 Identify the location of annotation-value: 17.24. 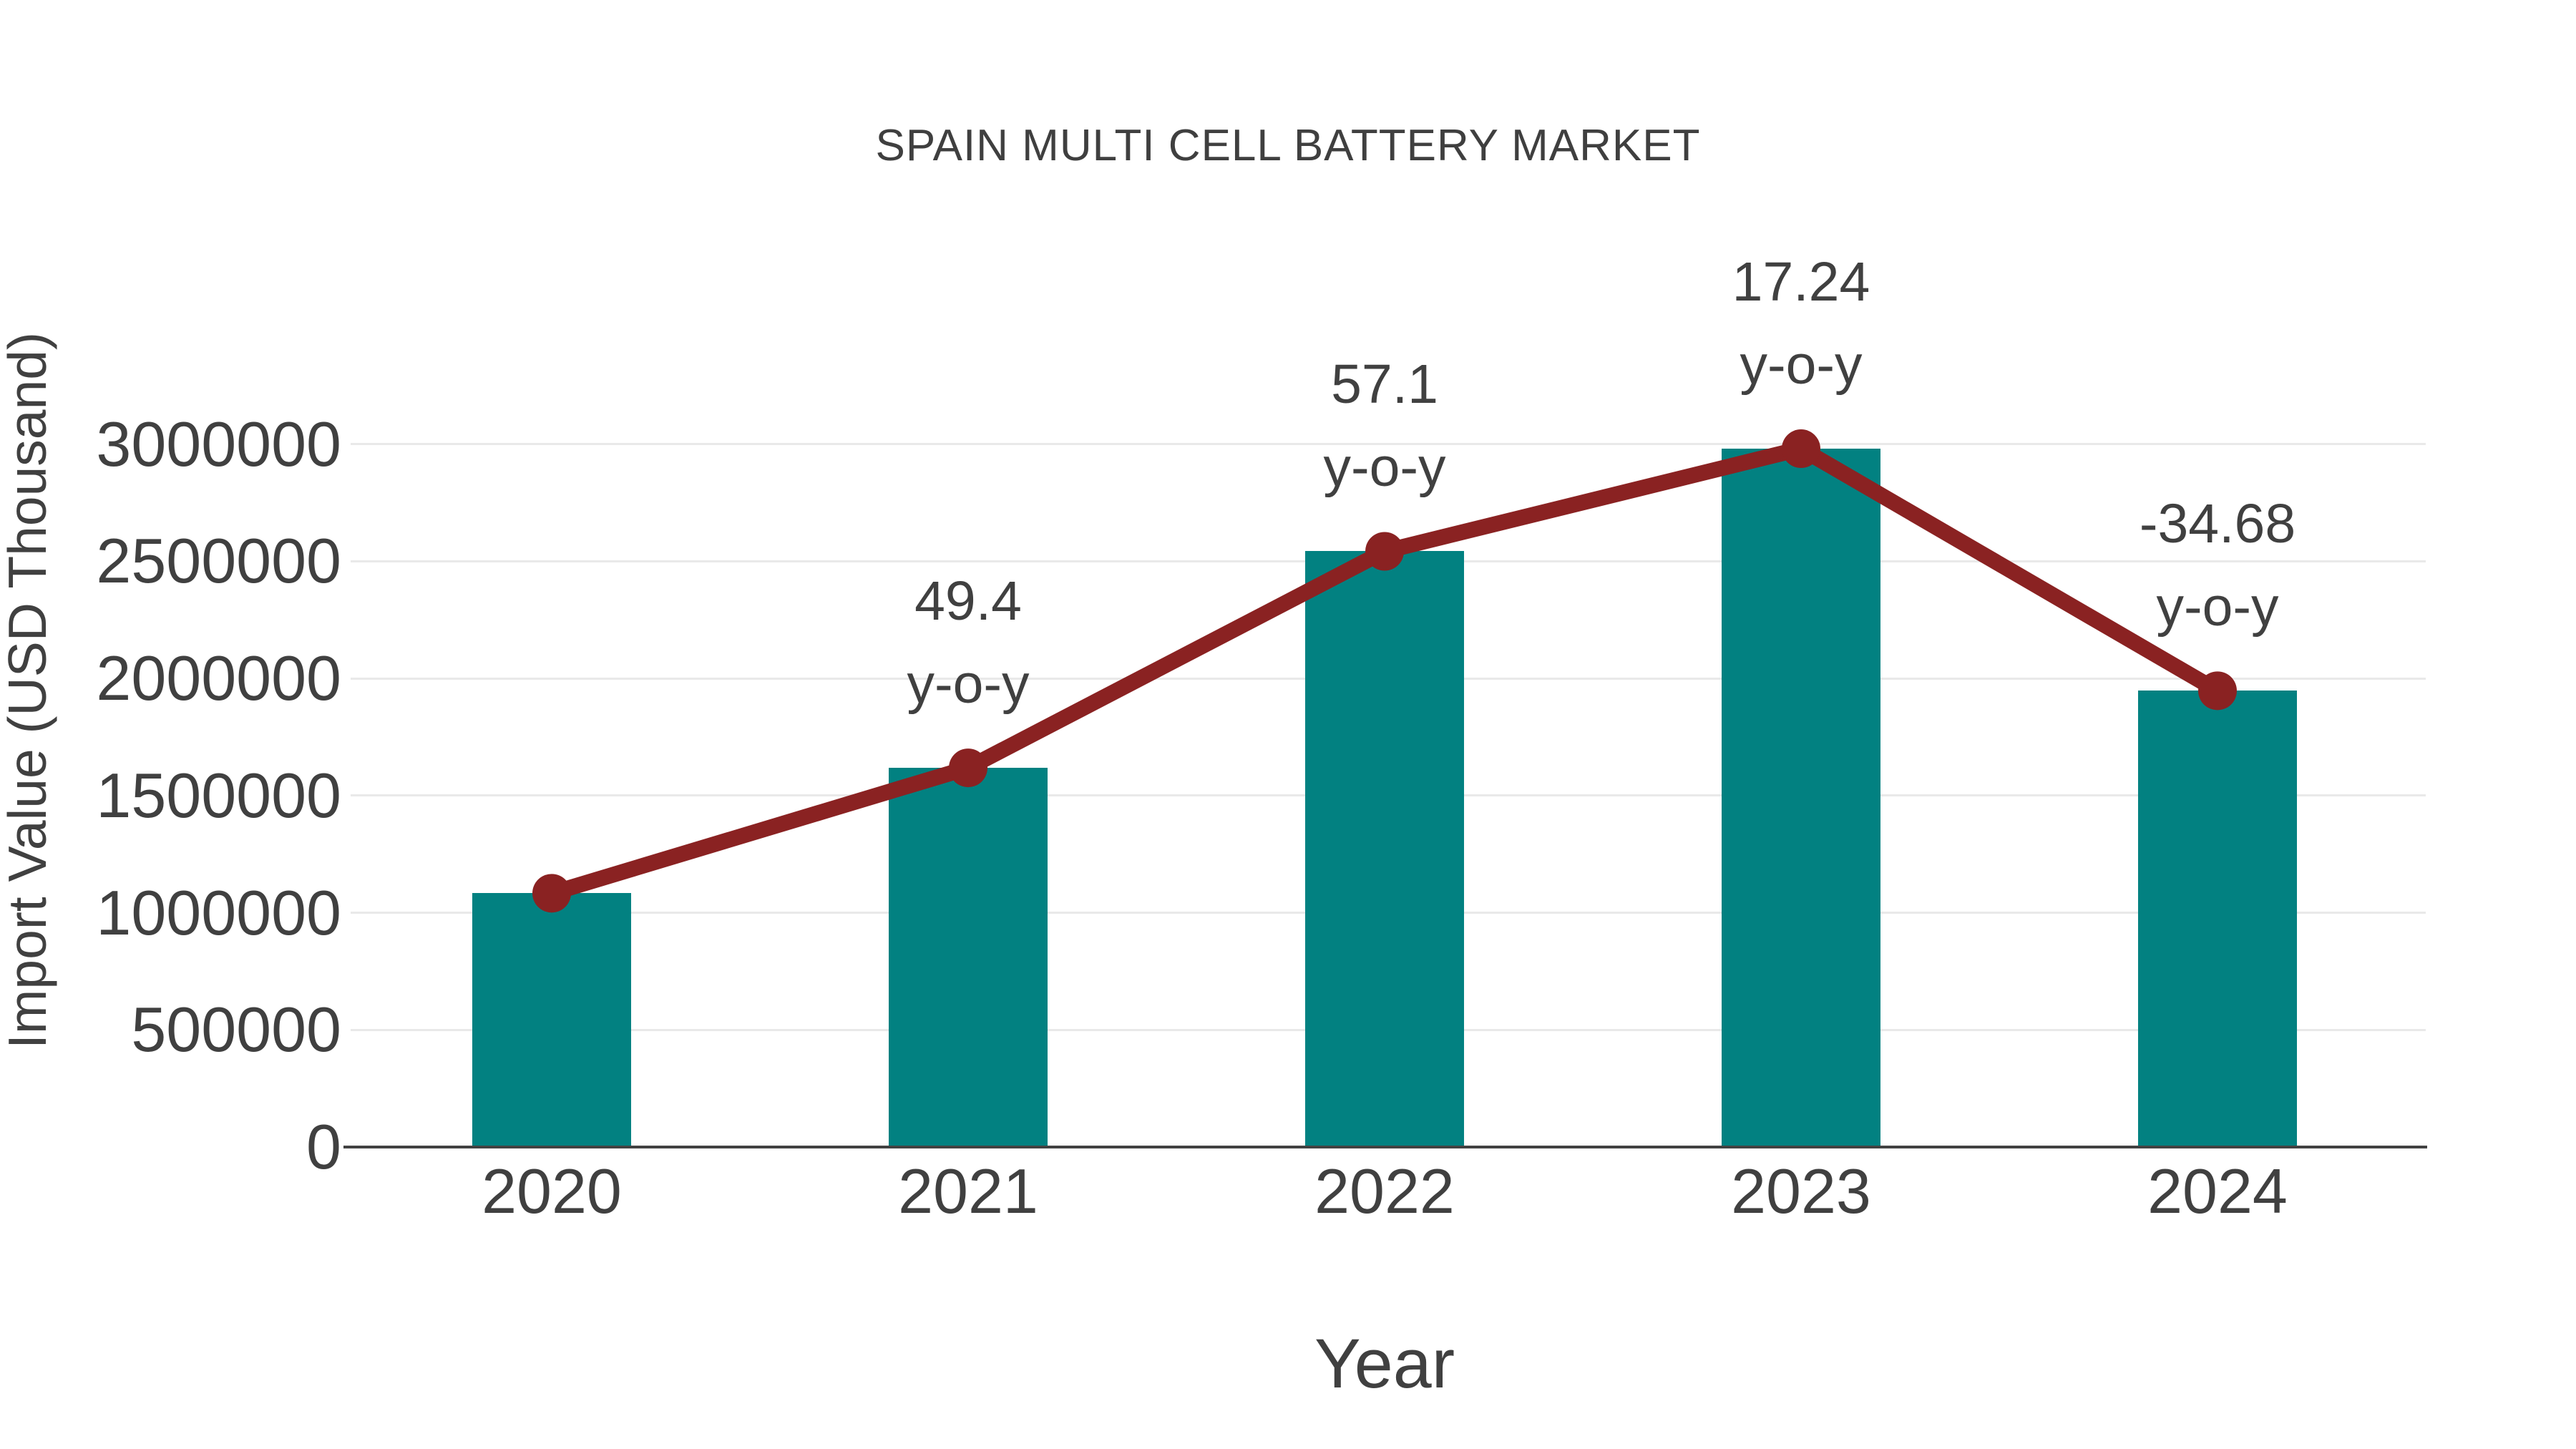
(1801, 282).